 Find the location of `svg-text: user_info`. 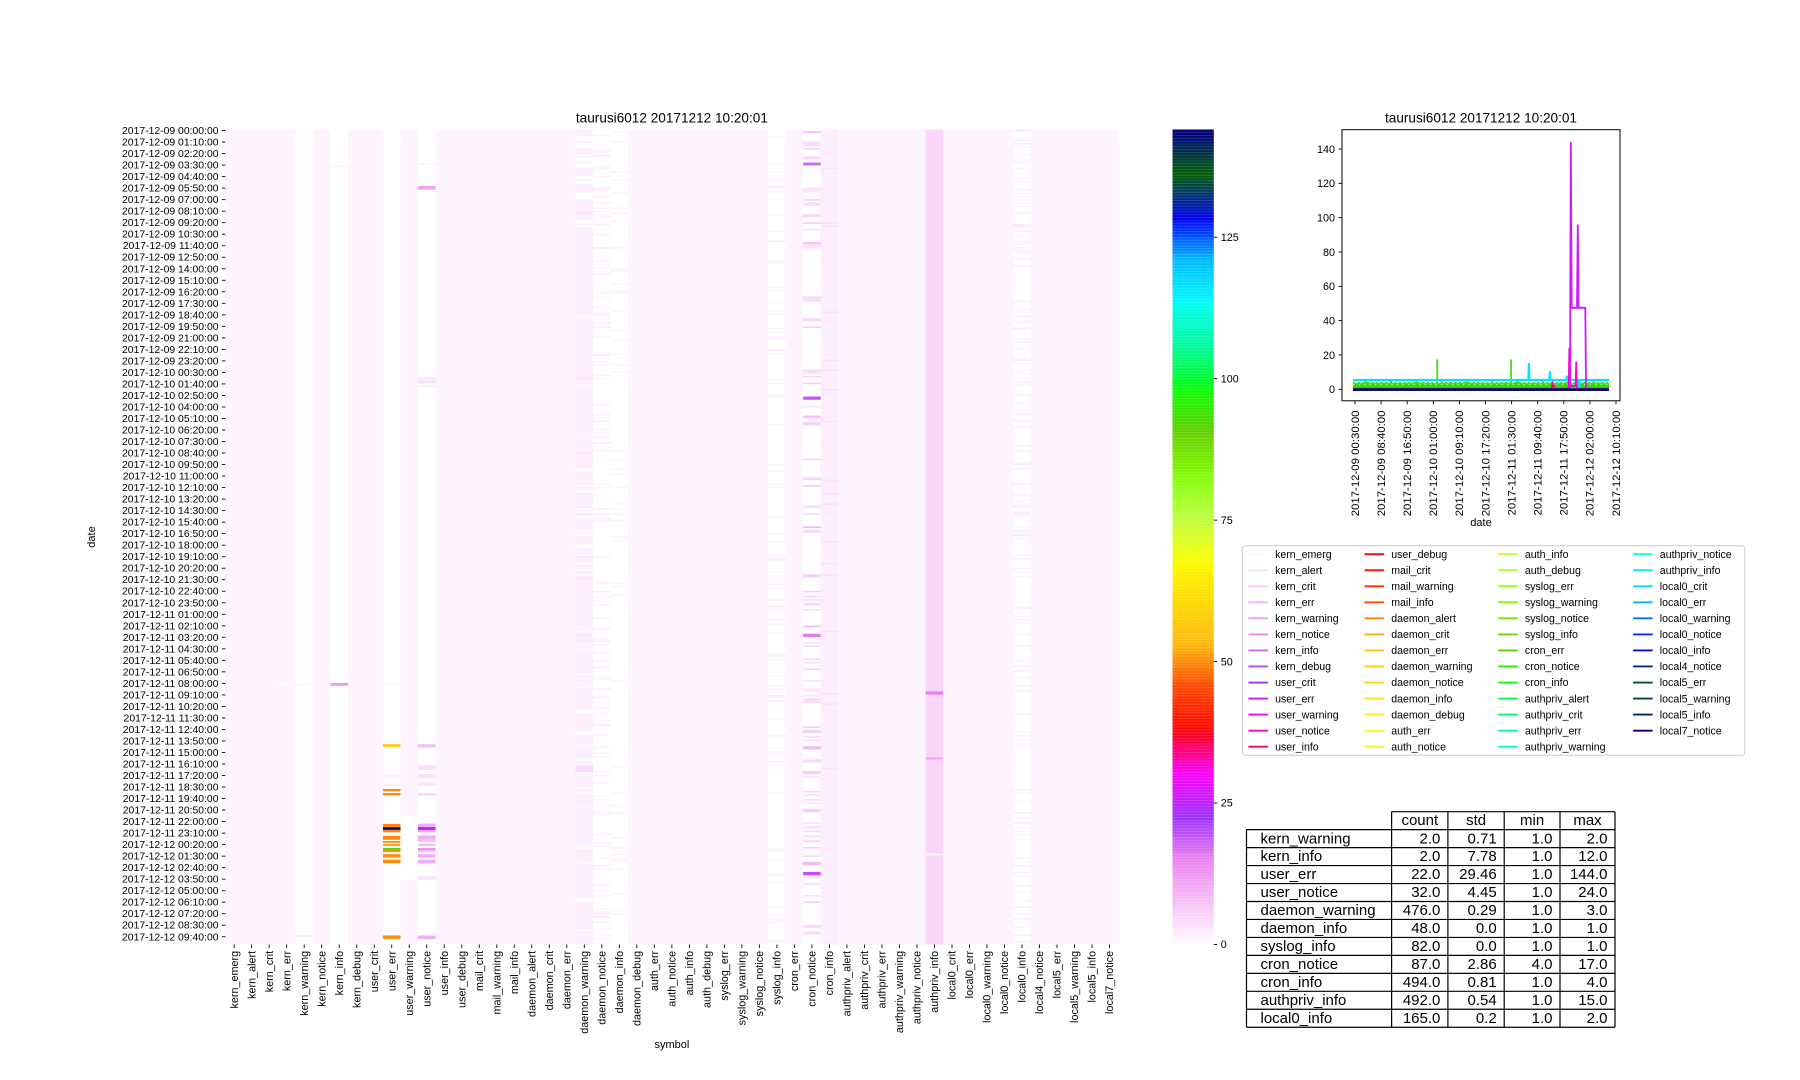

svg-text: user_info is located at coordinates (445, 973).